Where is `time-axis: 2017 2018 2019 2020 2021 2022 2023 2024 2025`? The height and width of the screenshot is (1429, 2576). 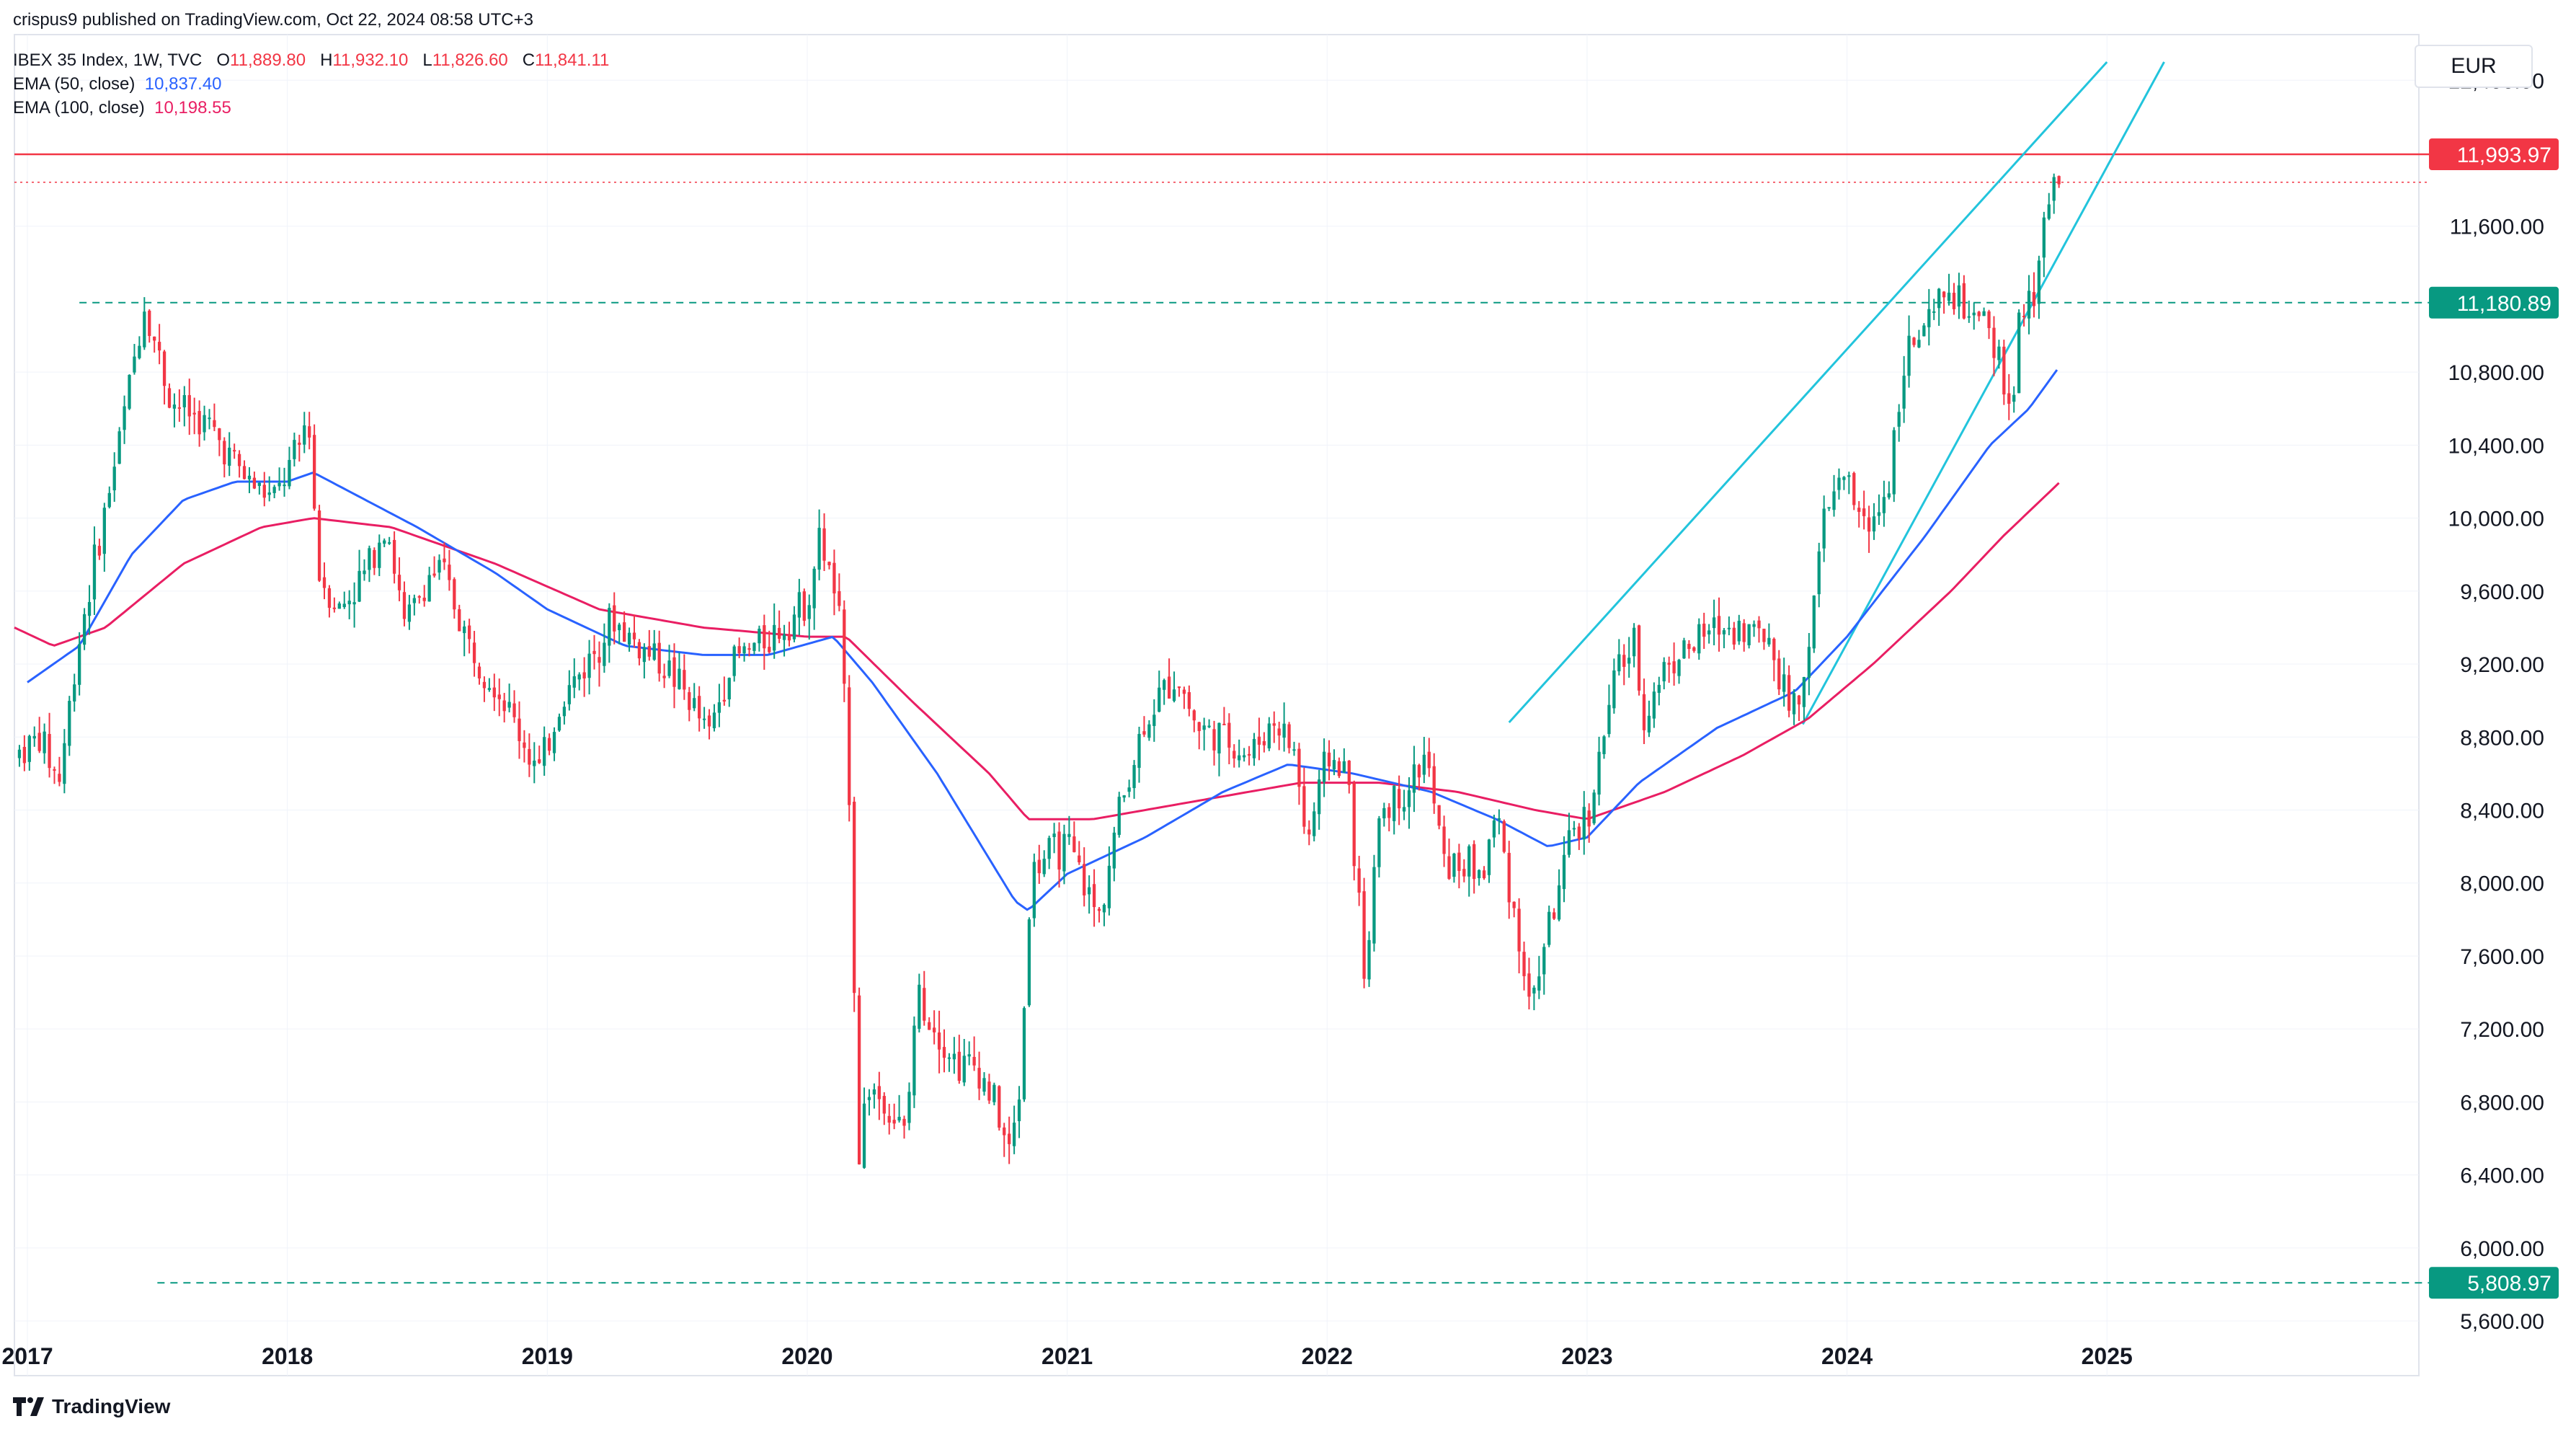
time-axis: 2017 2018 2019 2020 2021 2022 2023 2024 2025 is located at coordinates (1066, 1356).